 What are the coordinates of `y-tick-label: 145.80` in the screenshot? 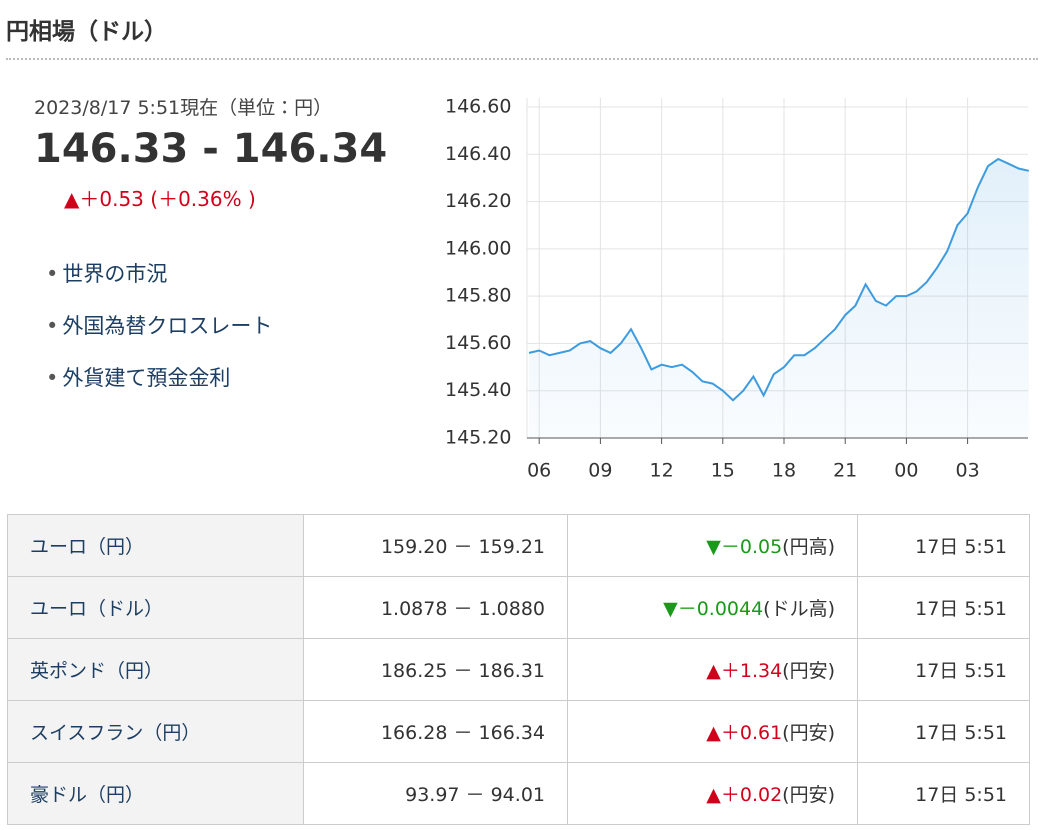 It's located at (478, 296).